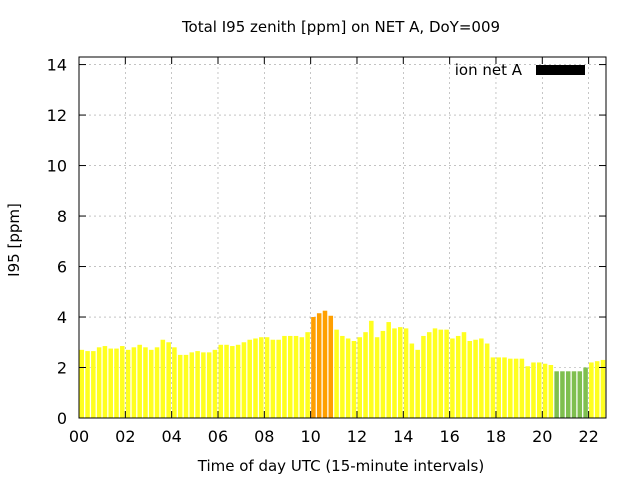 This screenshot has width=640, height=480. What do you see at coordinates (125, 436) in the screenshot?
I see `x-tick-label: 02` at bounding box center [125, 436].